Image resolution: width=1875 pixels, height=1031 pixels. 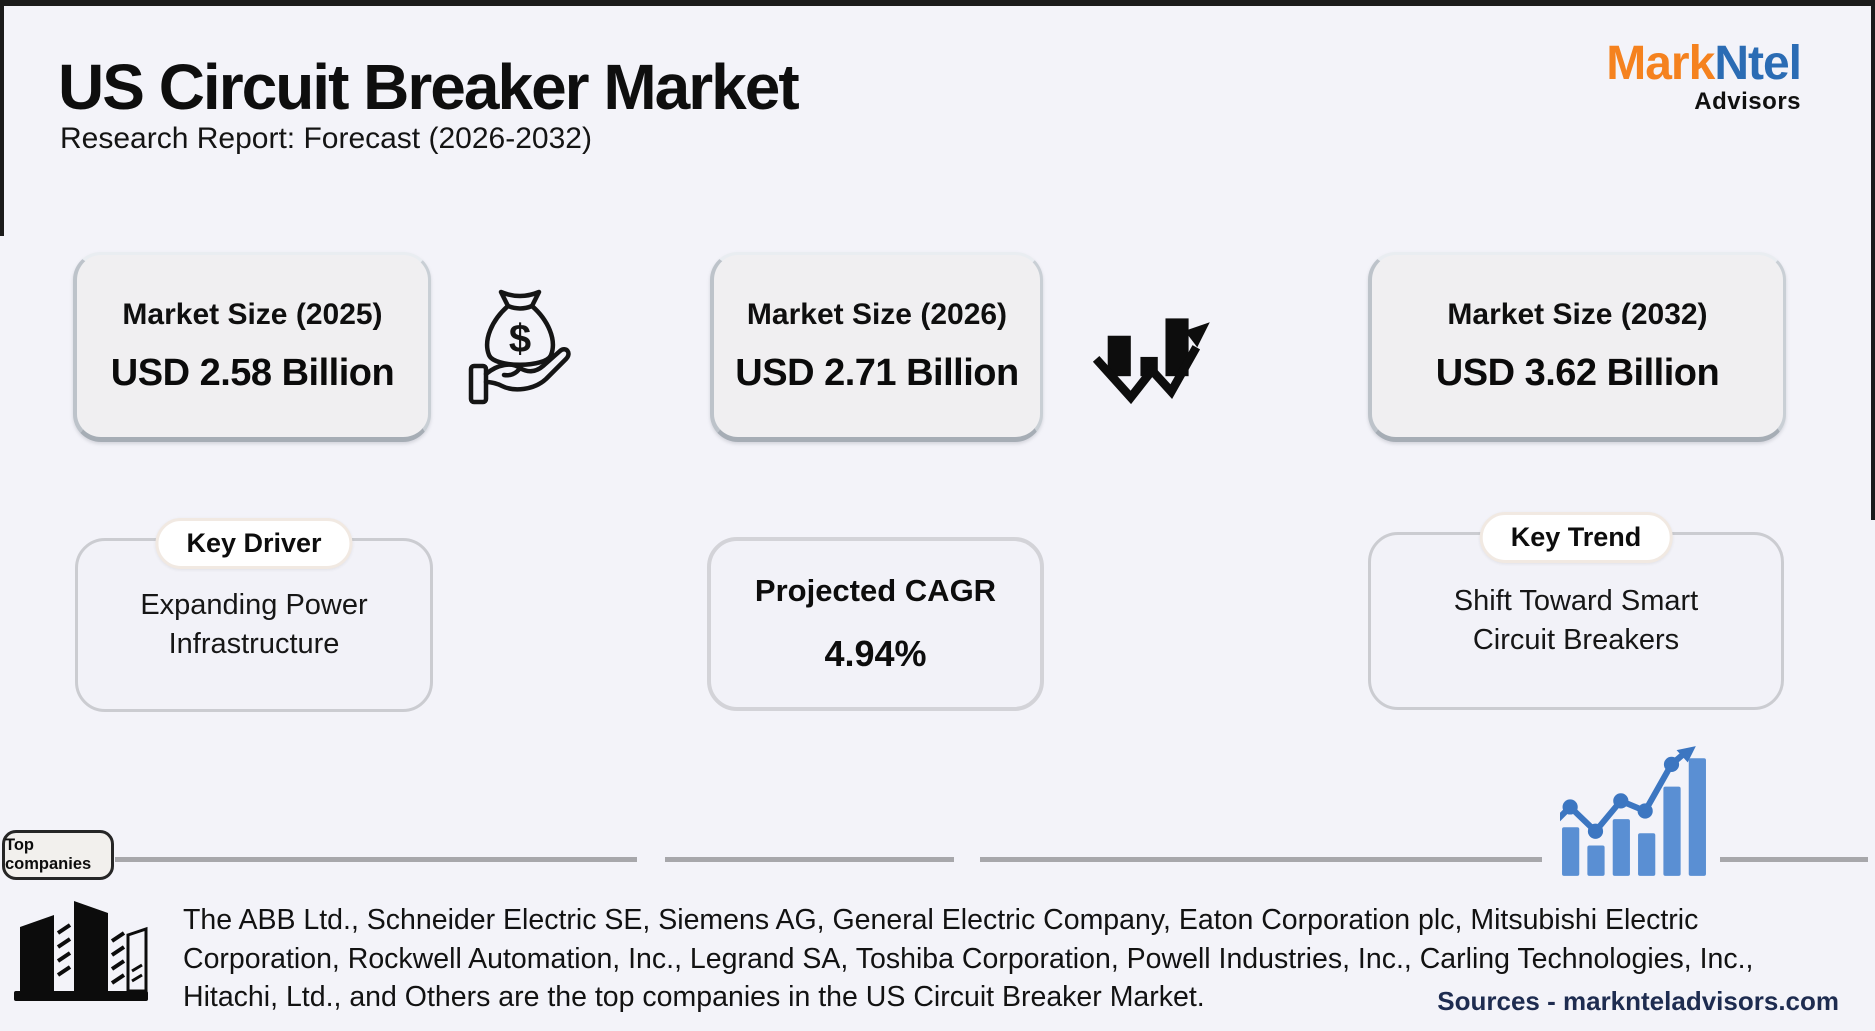 What do you see at coordinates (1747, 101) in the screenshot?
I see `logo-advisors-text: Advisors` at bounding box center [1747, 101].